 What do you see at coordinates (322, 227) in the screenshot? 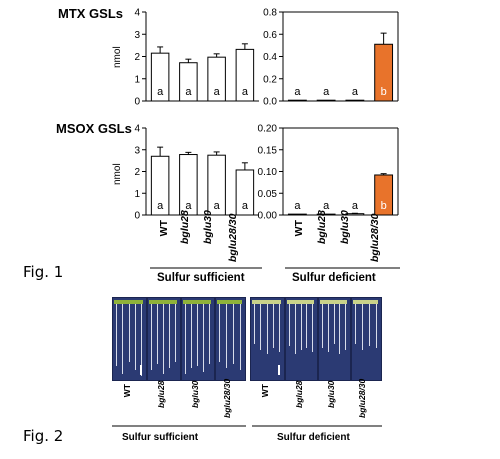
I see `fig1-label-bglu28-right: bglu28` at bounding box center [322, 227].